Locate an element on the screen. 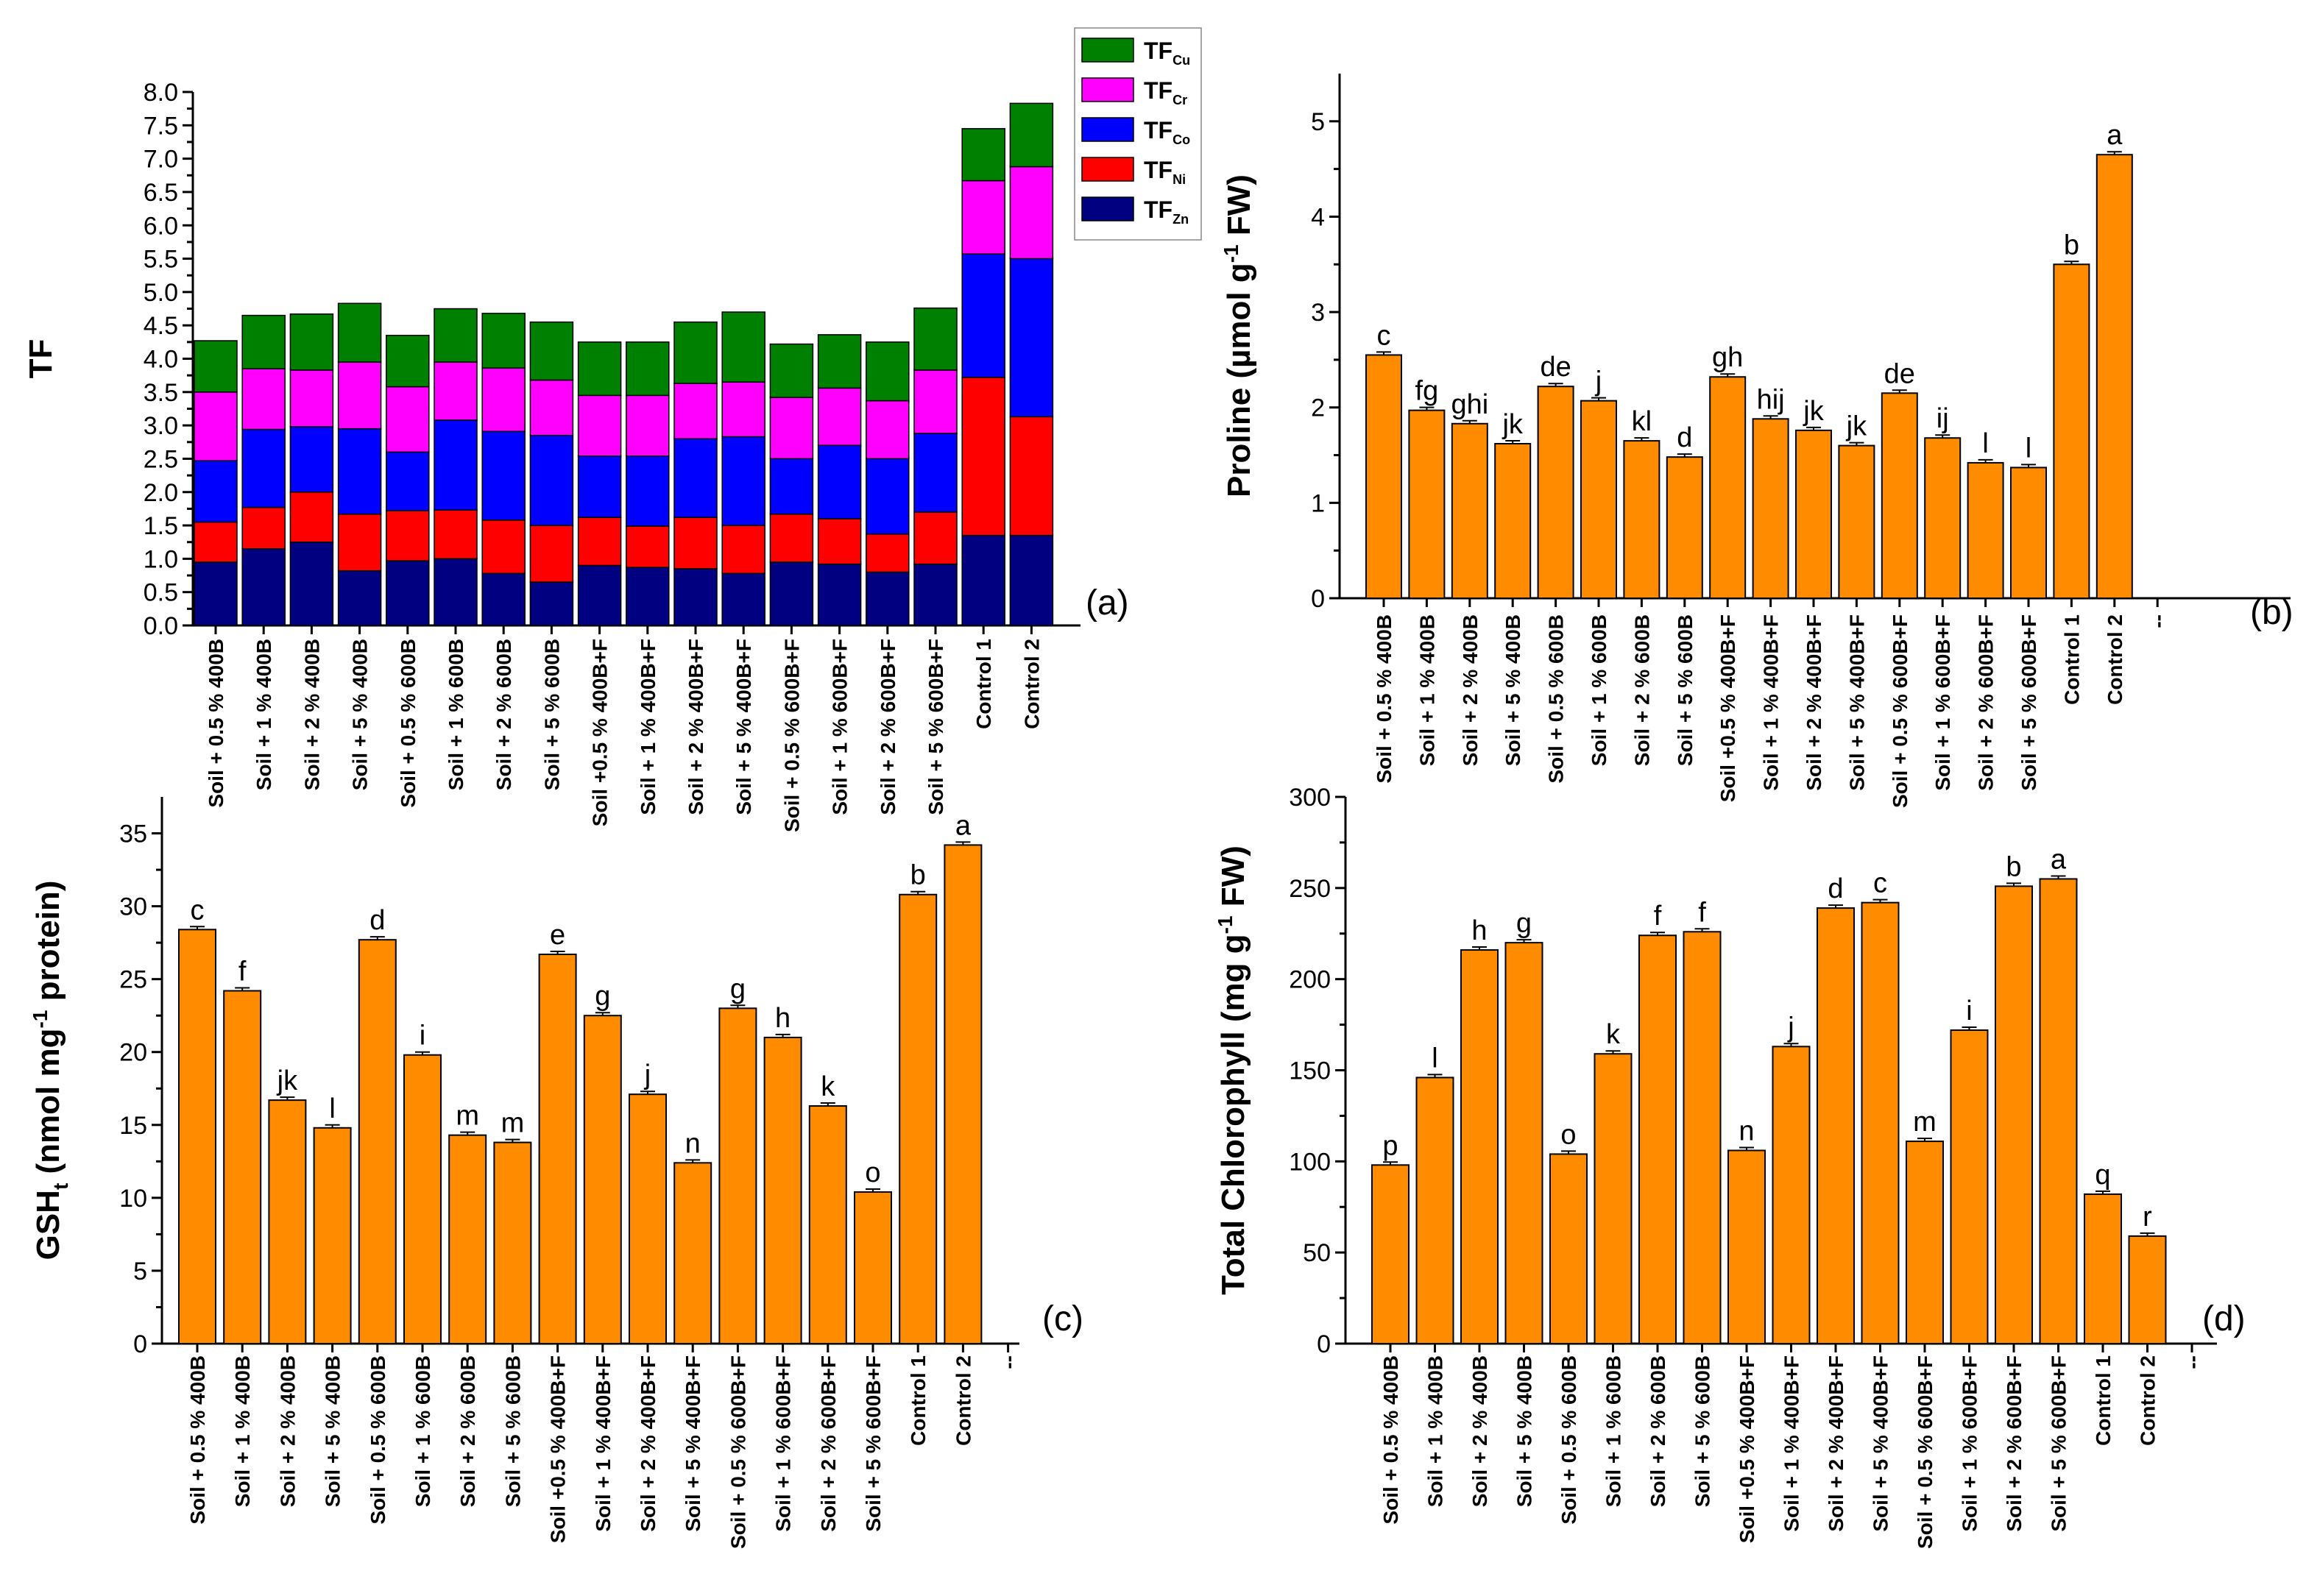  significance-letter: o is located at coordinates (873, 1172).